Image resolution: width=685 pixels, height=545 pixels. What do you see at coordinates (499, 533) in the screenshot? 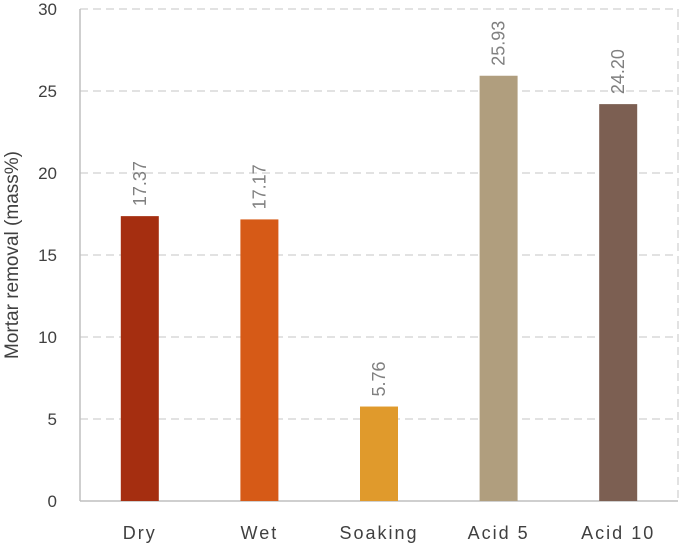
I see `x-tick-label: Acid 5` at bounding box center [499, 533].